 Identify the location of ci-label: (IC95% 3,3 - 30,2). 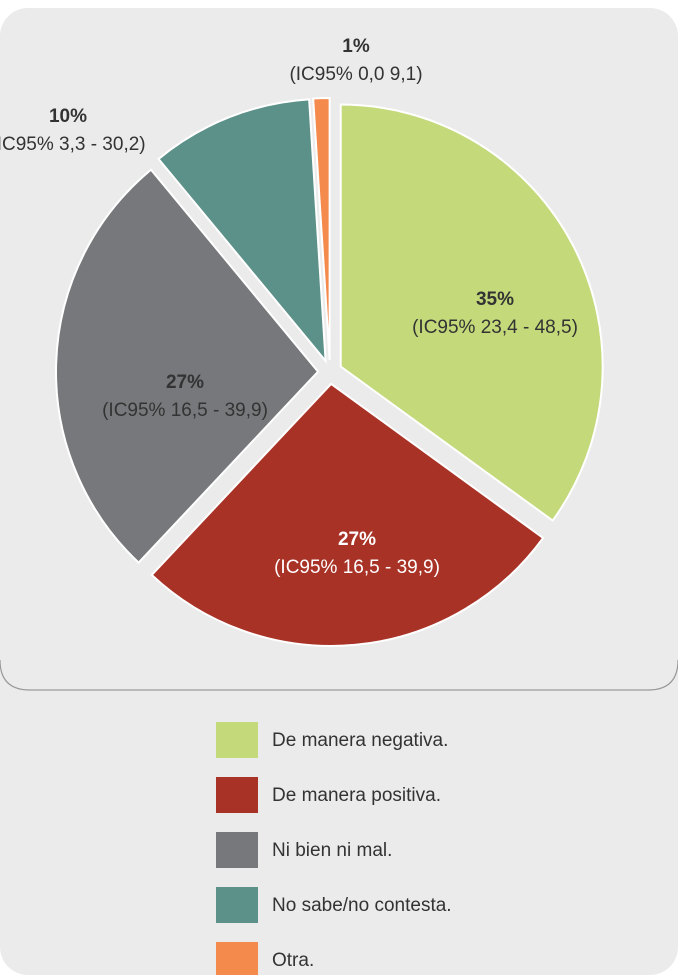
(73, 144).